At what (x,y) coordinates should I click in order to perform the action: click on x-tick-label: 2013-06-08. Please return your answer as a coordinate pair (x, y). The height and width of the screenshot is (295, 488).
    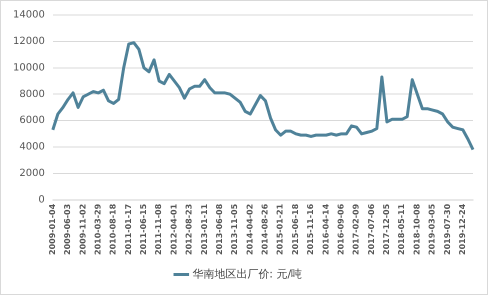
    Looking at the image, I should click on (219, 229).